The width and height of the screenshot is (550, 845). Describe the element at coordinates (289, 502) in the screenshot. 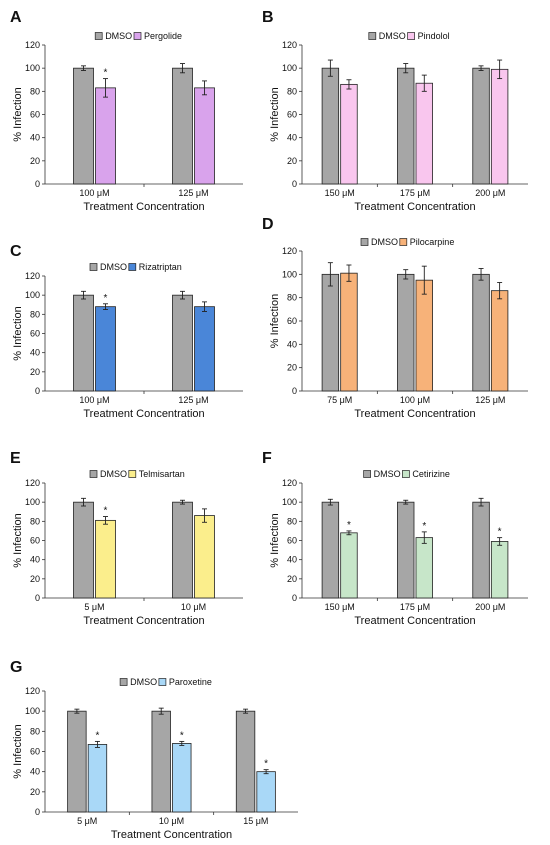

I see `panel-f-y-tick-label: 100` at that location.